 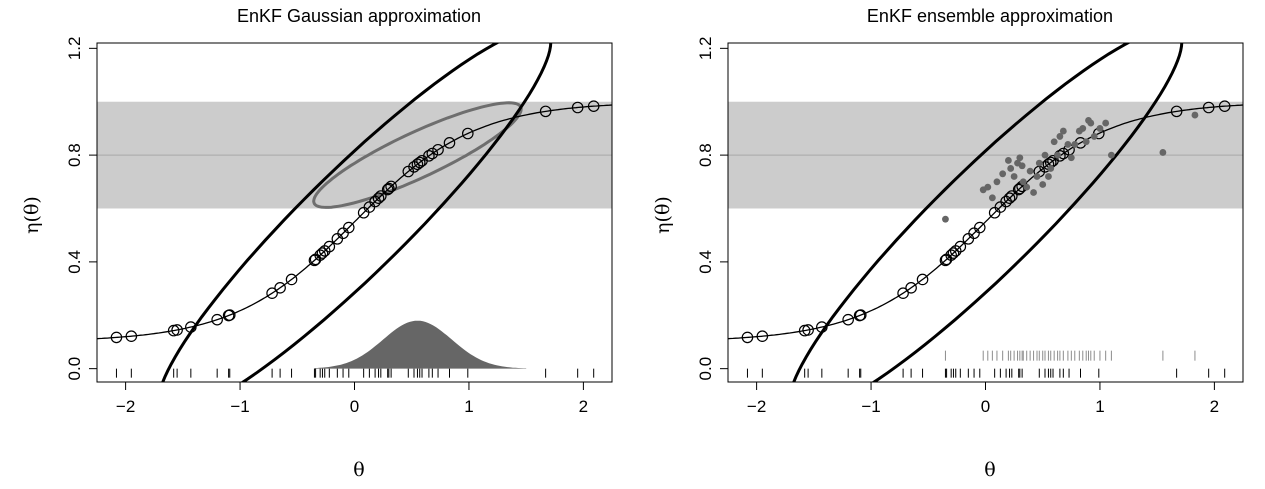 I want to click on posterior-ellipse, so click(x=417, y=155).